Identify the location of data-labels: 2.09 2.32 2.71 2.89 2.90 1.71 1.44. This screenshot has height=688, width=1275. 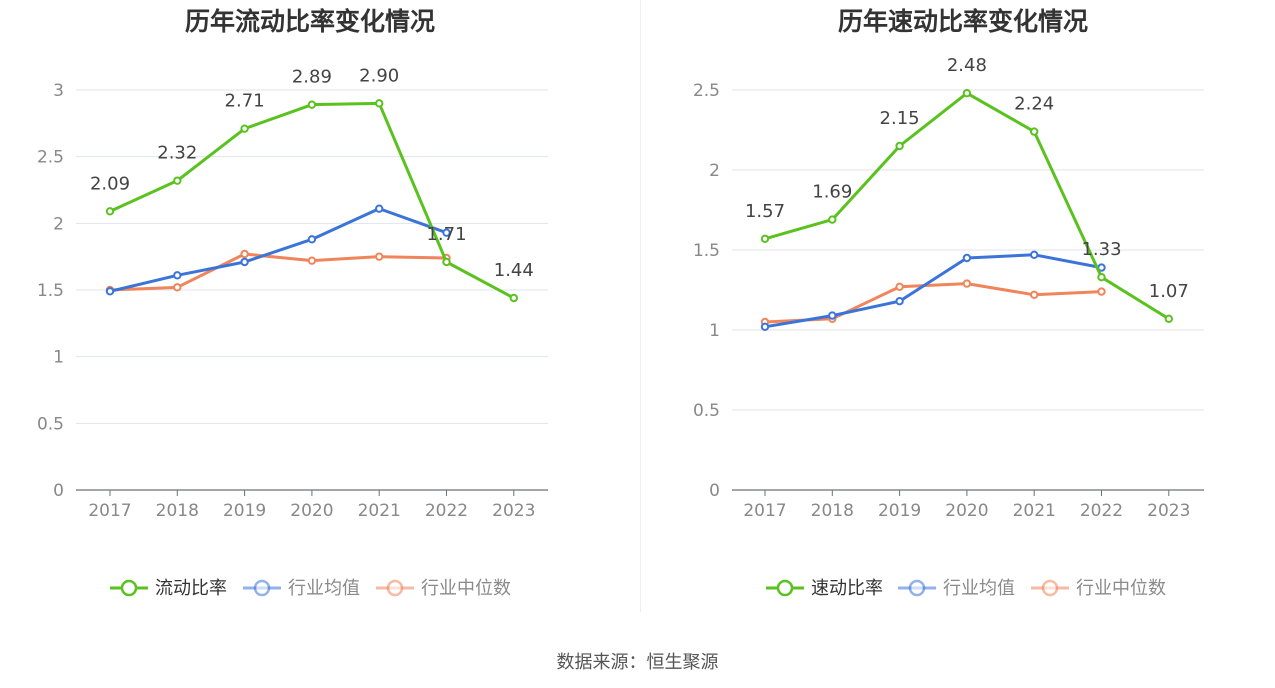
(312, 173).